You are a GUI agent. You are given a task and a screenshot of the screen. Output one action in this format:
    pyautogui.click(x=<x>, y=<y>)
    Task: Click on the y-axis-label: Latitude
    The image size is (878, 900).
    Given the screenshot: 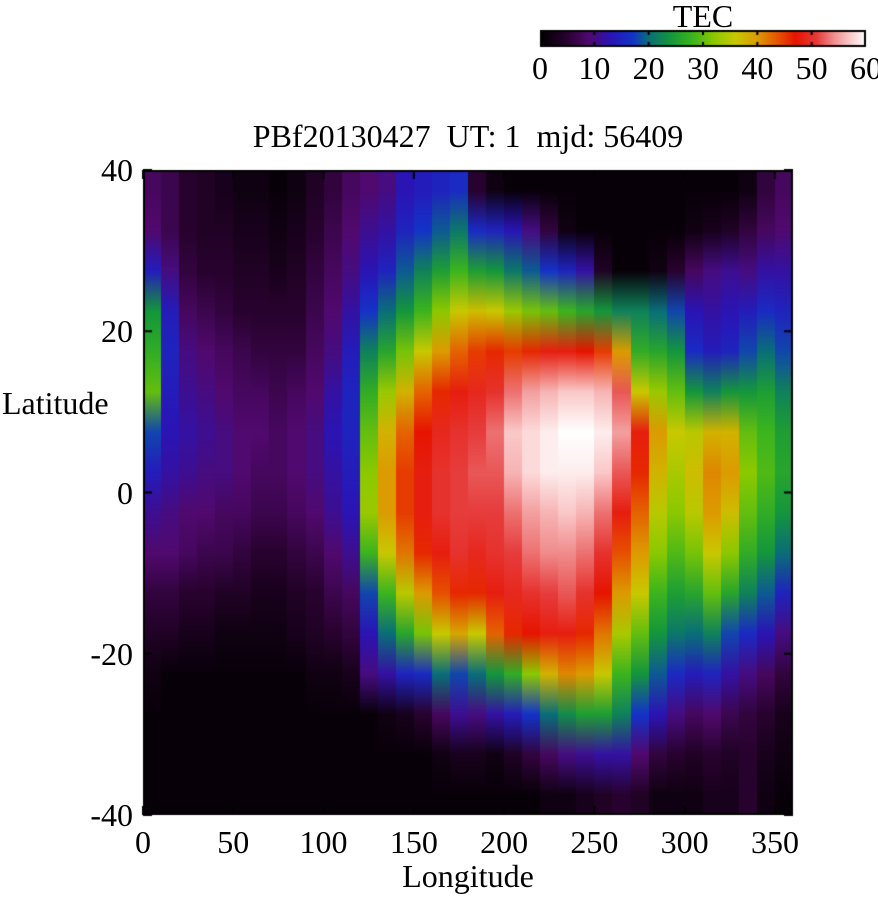 What is the action you would take?
    pyautogui.click(x=55, y=403)
    